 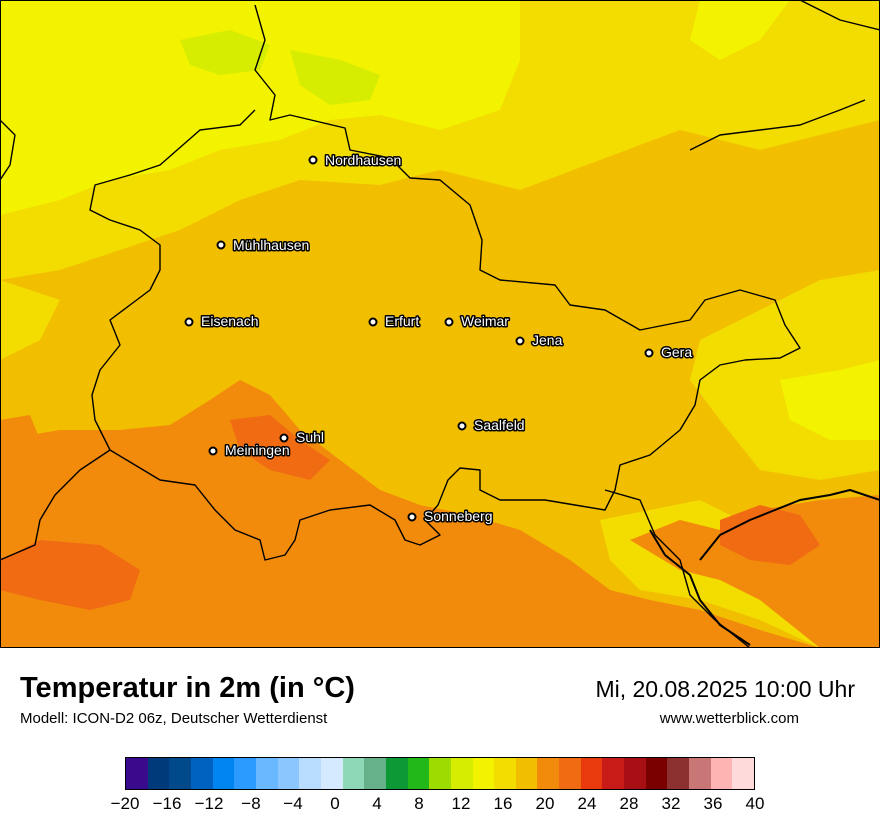 What do you see at coordinates (458, 516) in the screenshot?
I see `city-label: Sonneberg` at bounding box center [458, 516].